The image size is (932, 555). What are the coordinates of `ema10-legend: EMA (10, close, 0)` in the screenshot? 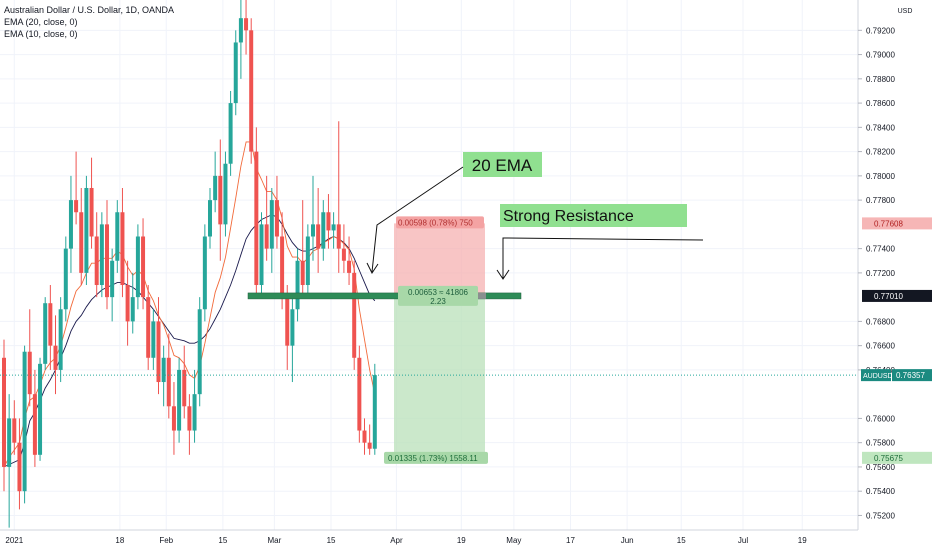 It's located at (41, 34).